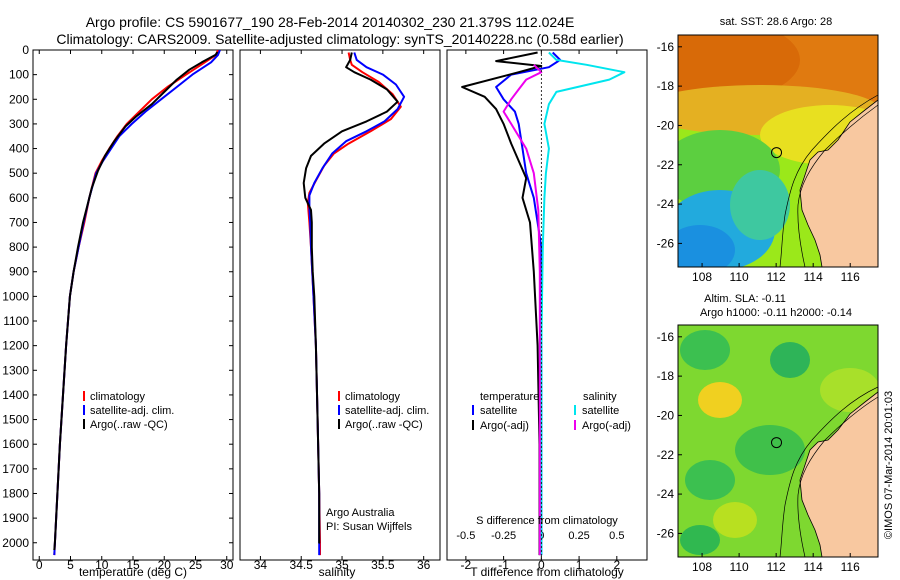  Describe the element at coordinates (360, 513) in the screenshot. I see `salinity-annotation-line1: Argo Australia` at that location.